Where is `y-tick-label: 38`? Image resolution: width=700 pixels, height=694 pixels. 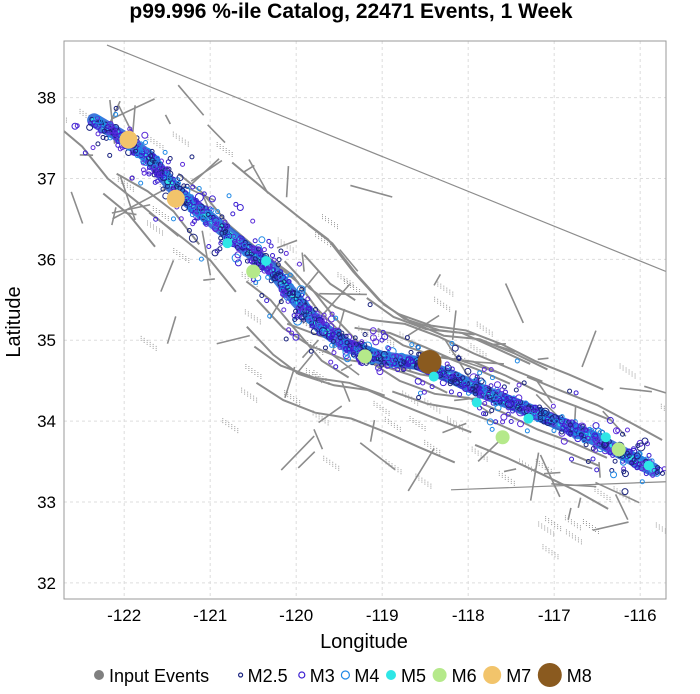
y-tick-label: 38 is located at coordinates (46, 98).